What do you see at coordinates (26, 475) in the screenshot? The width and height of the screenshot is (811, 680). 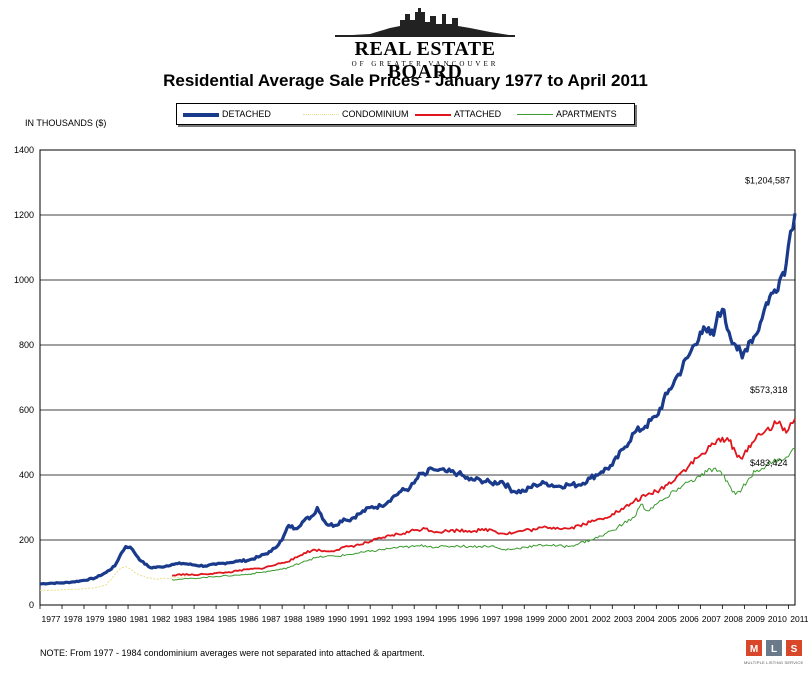 I see `y-tick-label: 400` at bounding box center [26, 475].